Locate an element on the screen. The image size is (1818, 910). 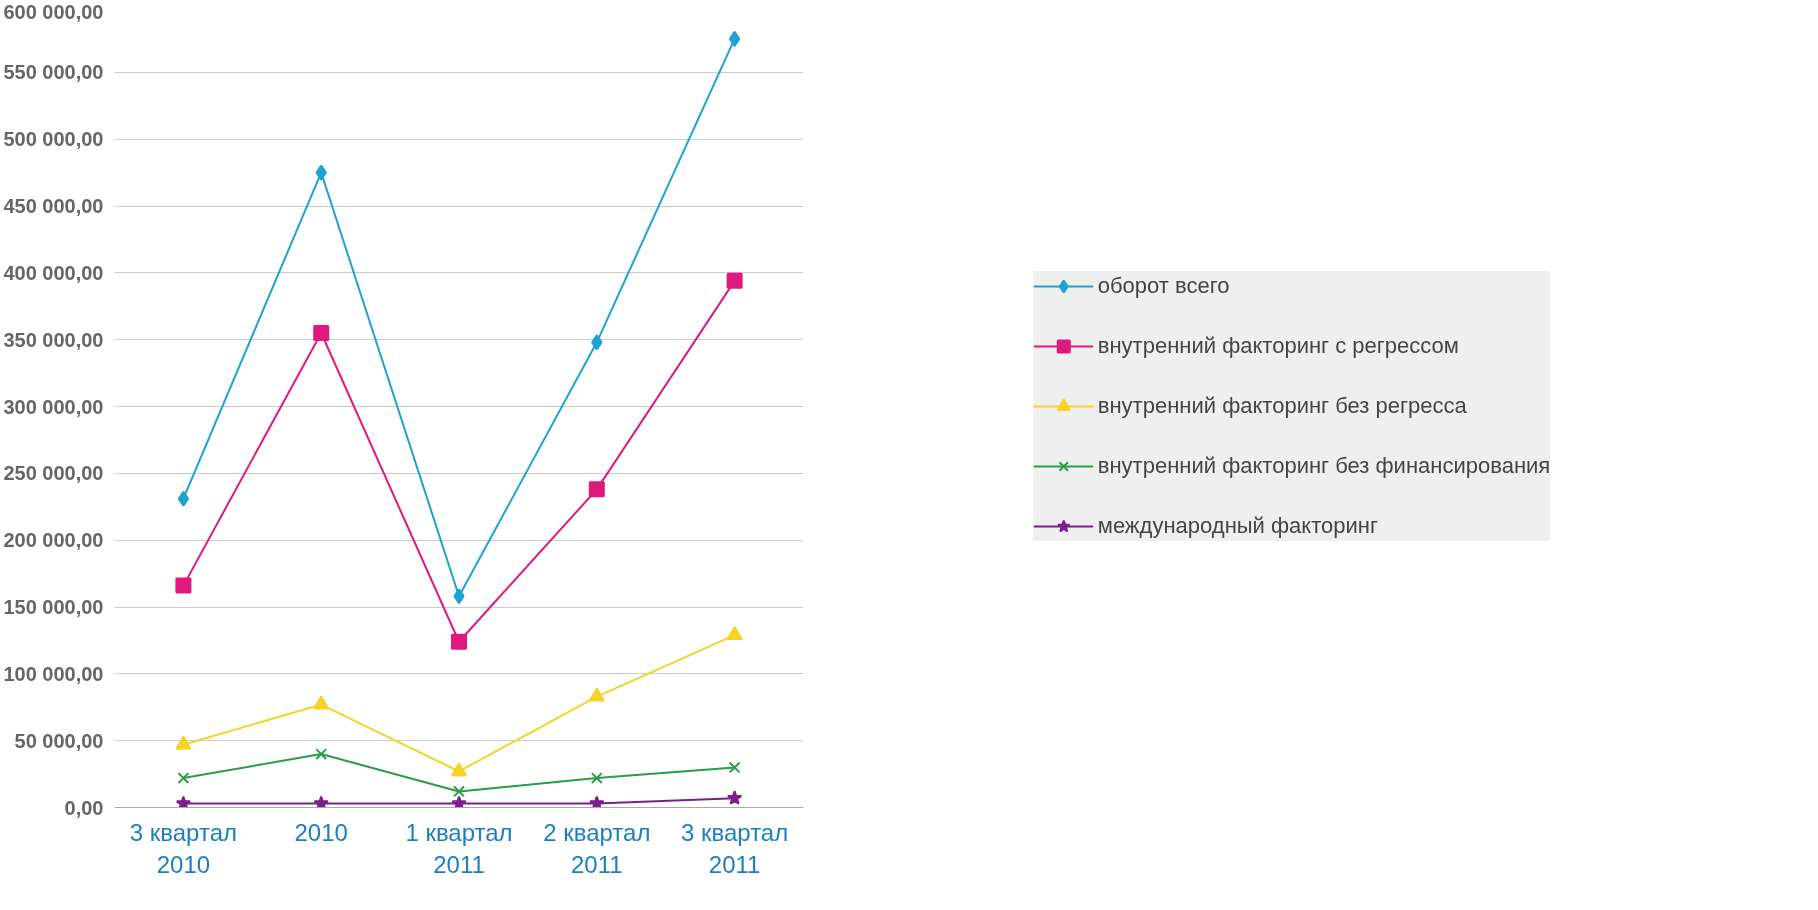
y-tick-label: 600 000,00 is located at coordinates (53, 11).